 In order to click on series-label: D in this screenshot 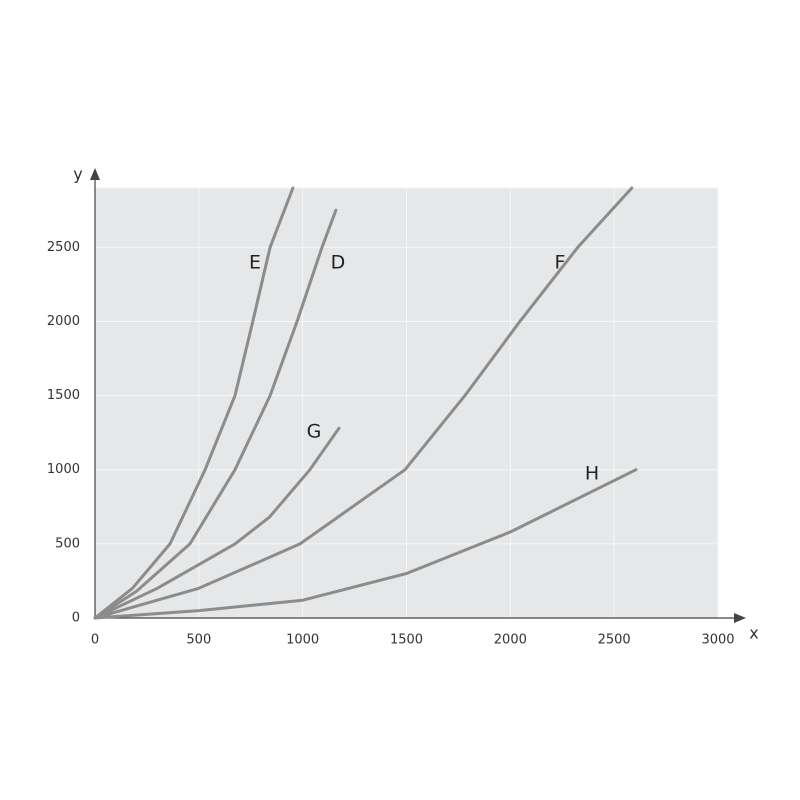, I will do `click(338, 263)`.